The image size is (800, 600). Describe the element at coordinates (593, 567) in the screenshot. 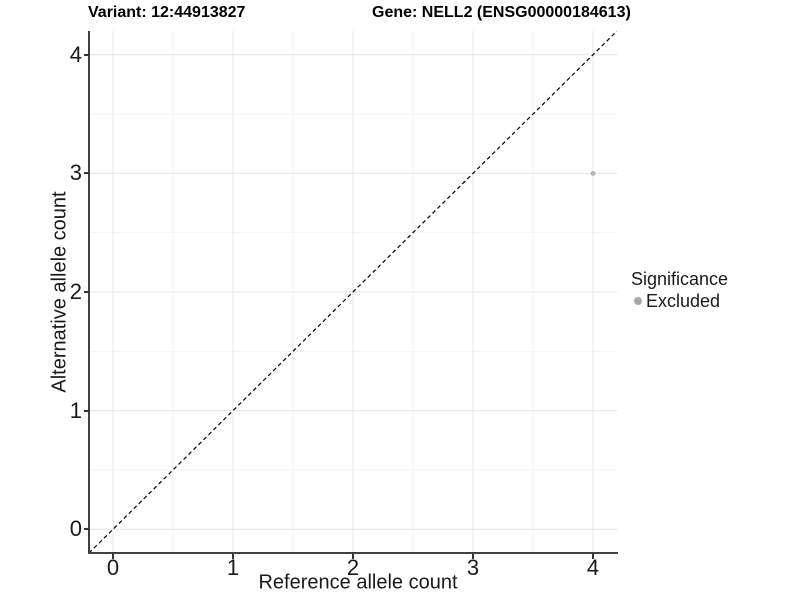

I see `x-tick-label: 4` at that location.